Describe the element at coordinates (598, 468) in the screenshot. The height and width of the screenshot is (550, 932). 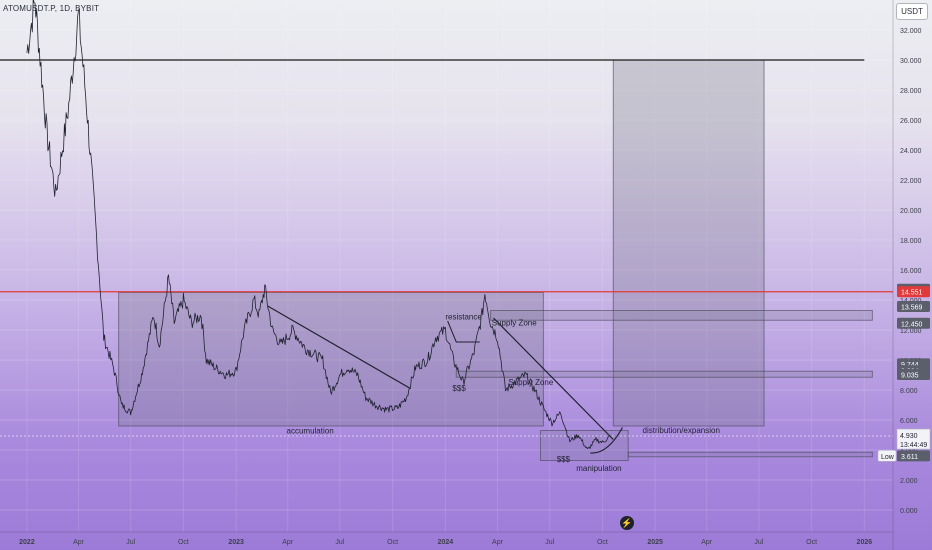
I see `annotation-manipulation: manipulation` at that location.